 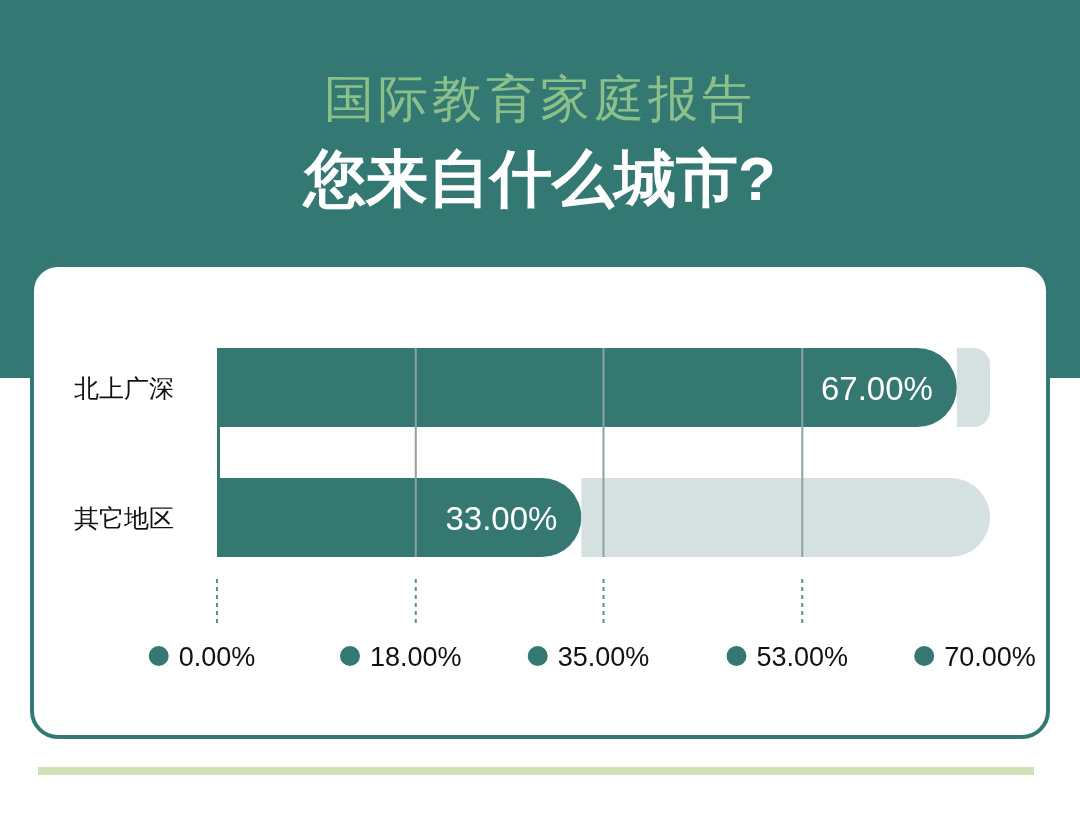 What do you see at coordinates (124, 387) in the screenshot?
I see `y-tick-label: 北上广深` at bounding box center [124, 387].